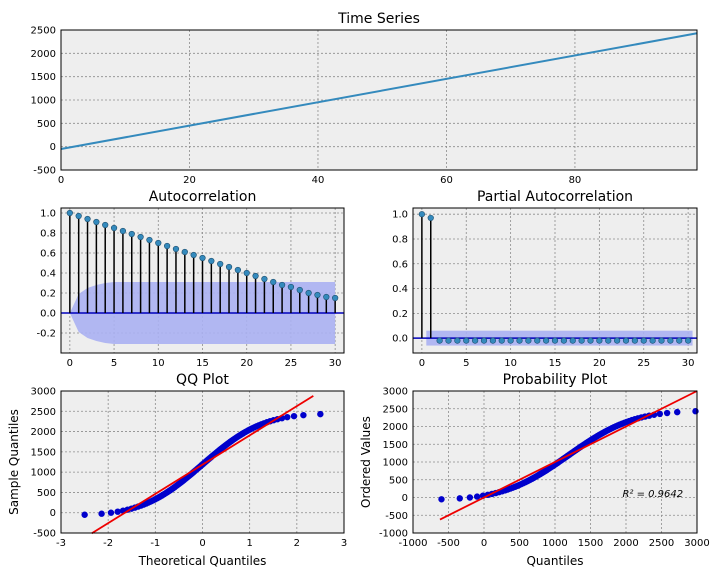  I want to click on y-tick-label: -0.2, so click(46, 334).